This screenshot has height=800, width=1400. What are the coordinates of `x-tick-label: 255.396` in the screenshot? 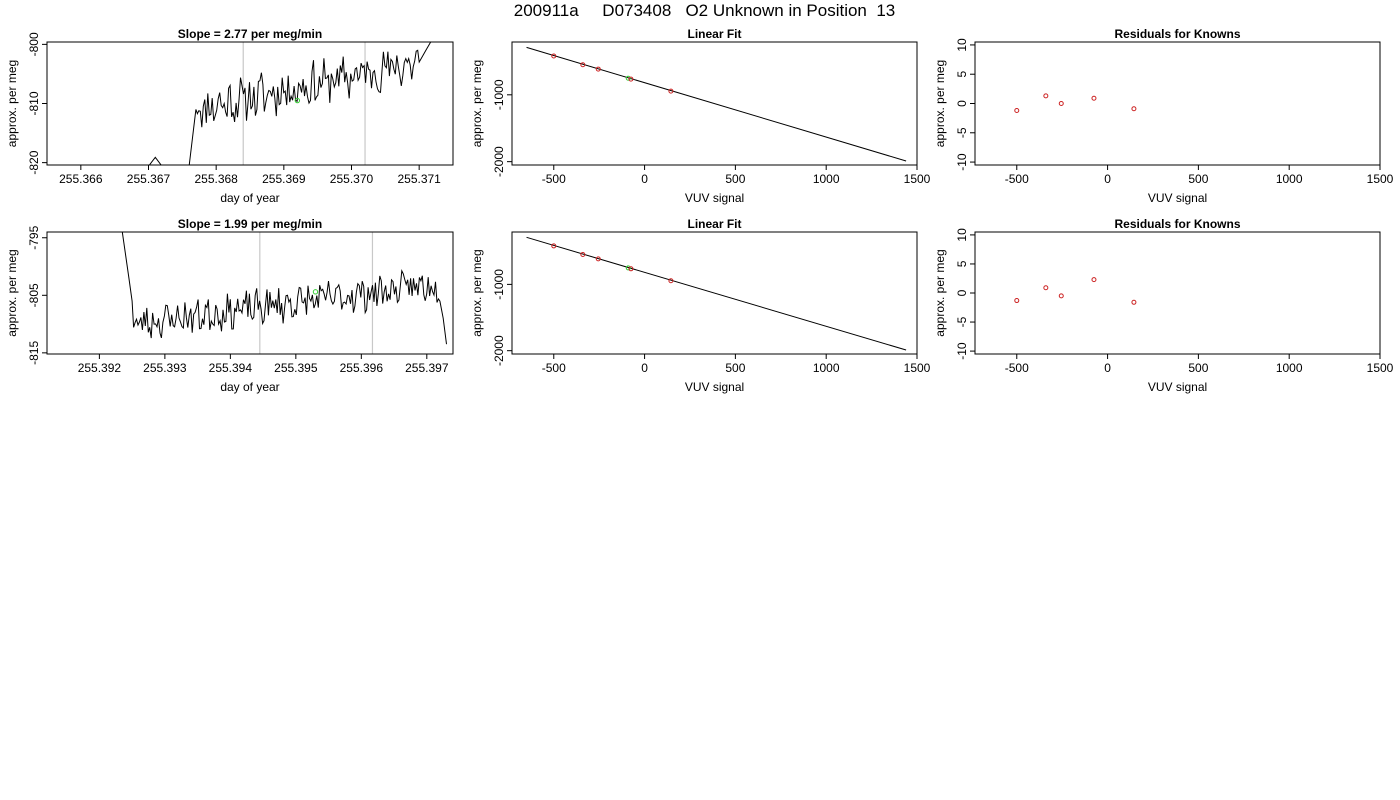 It's located at (362, 368).